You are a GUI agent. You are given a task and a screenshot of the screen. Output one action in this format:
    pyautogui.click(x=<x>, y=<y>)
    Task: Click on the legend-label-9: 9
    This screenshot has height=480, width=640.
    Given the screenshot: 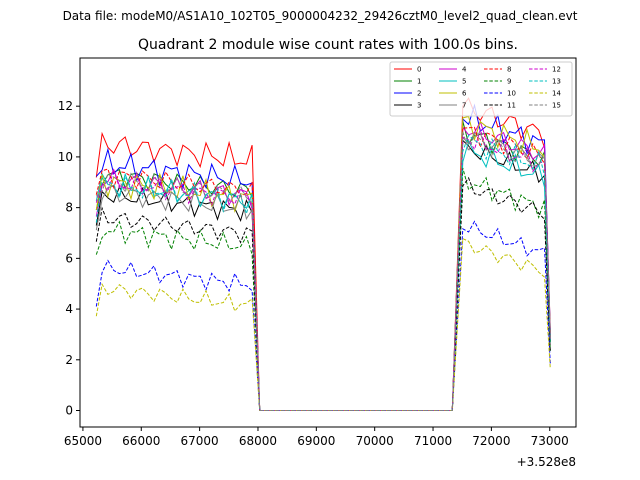 What is the action you would take?
    pyautogui.click(x=509, y=82)
    